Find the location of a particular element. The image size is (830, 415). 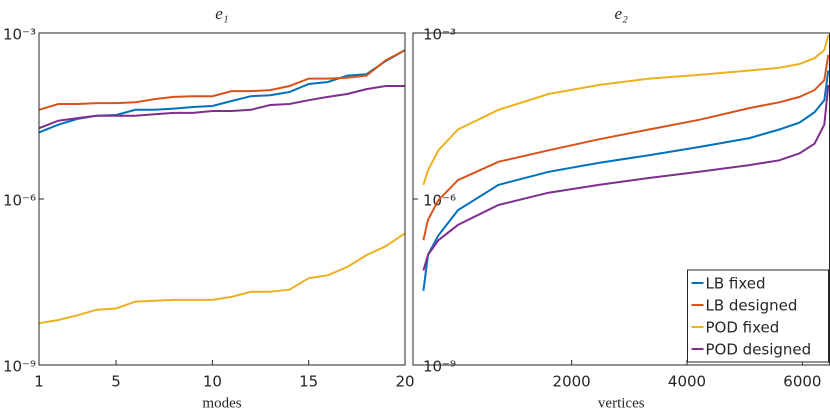

x-axis-label: modes is located at coordinates (221, 403).